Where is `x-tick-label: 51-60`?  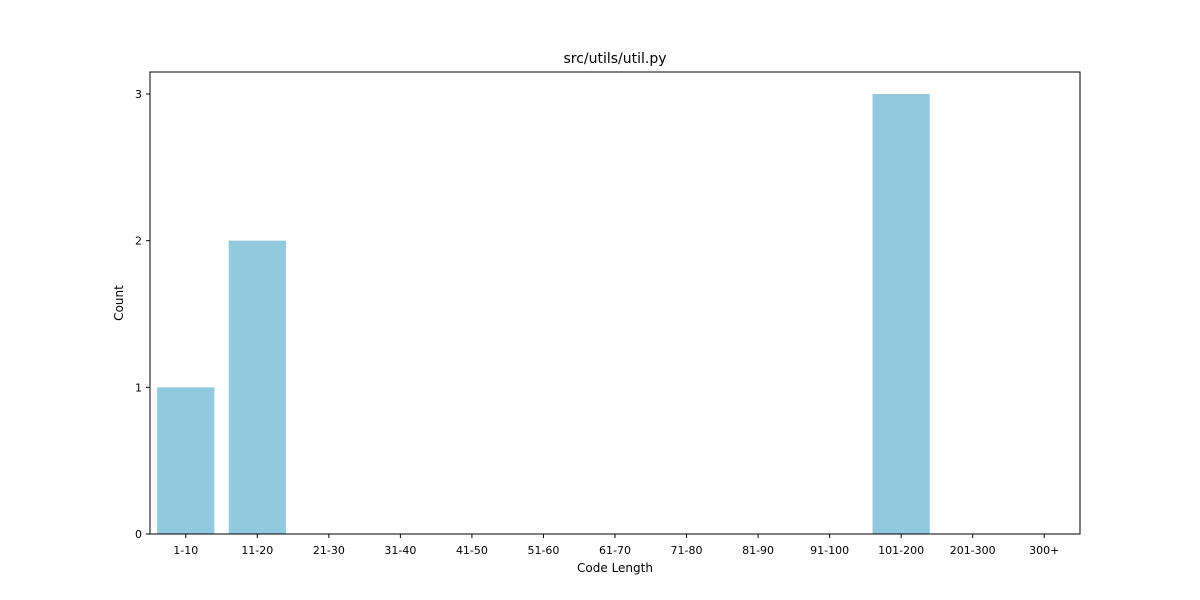 x-tick-label: 51-60 is located at coordinates (543, 550).